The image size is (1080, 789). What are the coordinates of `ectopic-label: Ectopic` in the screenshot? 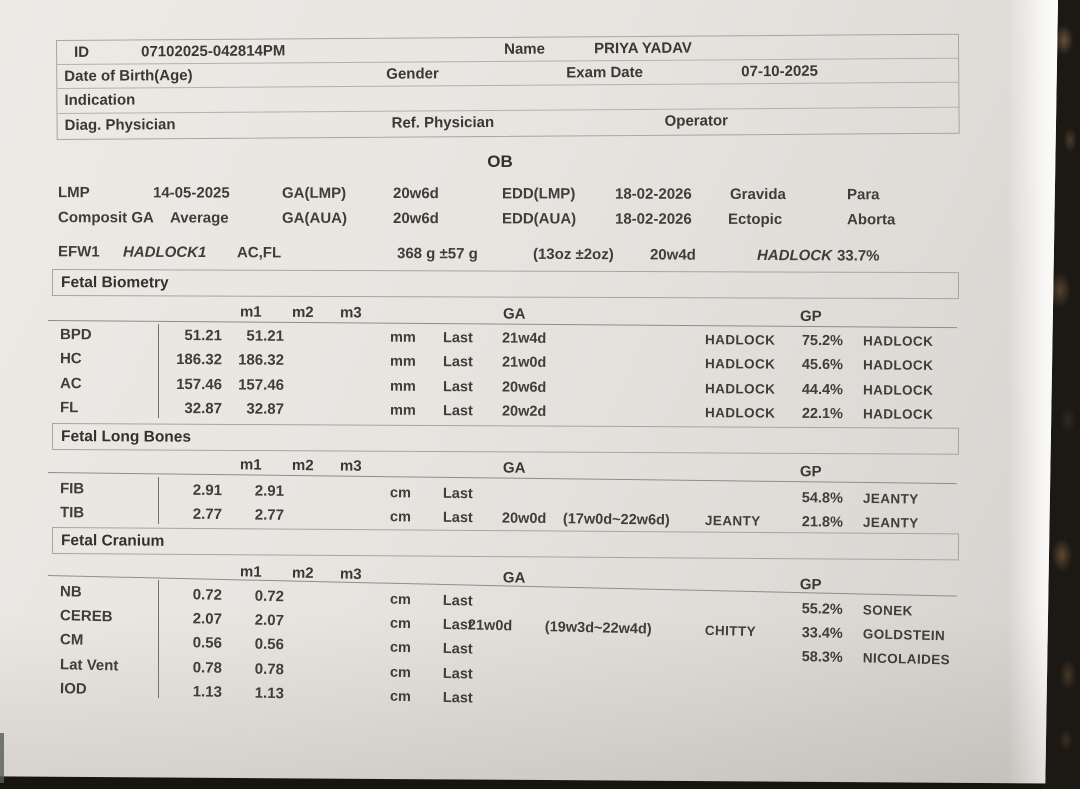 It's located at (755, 219).